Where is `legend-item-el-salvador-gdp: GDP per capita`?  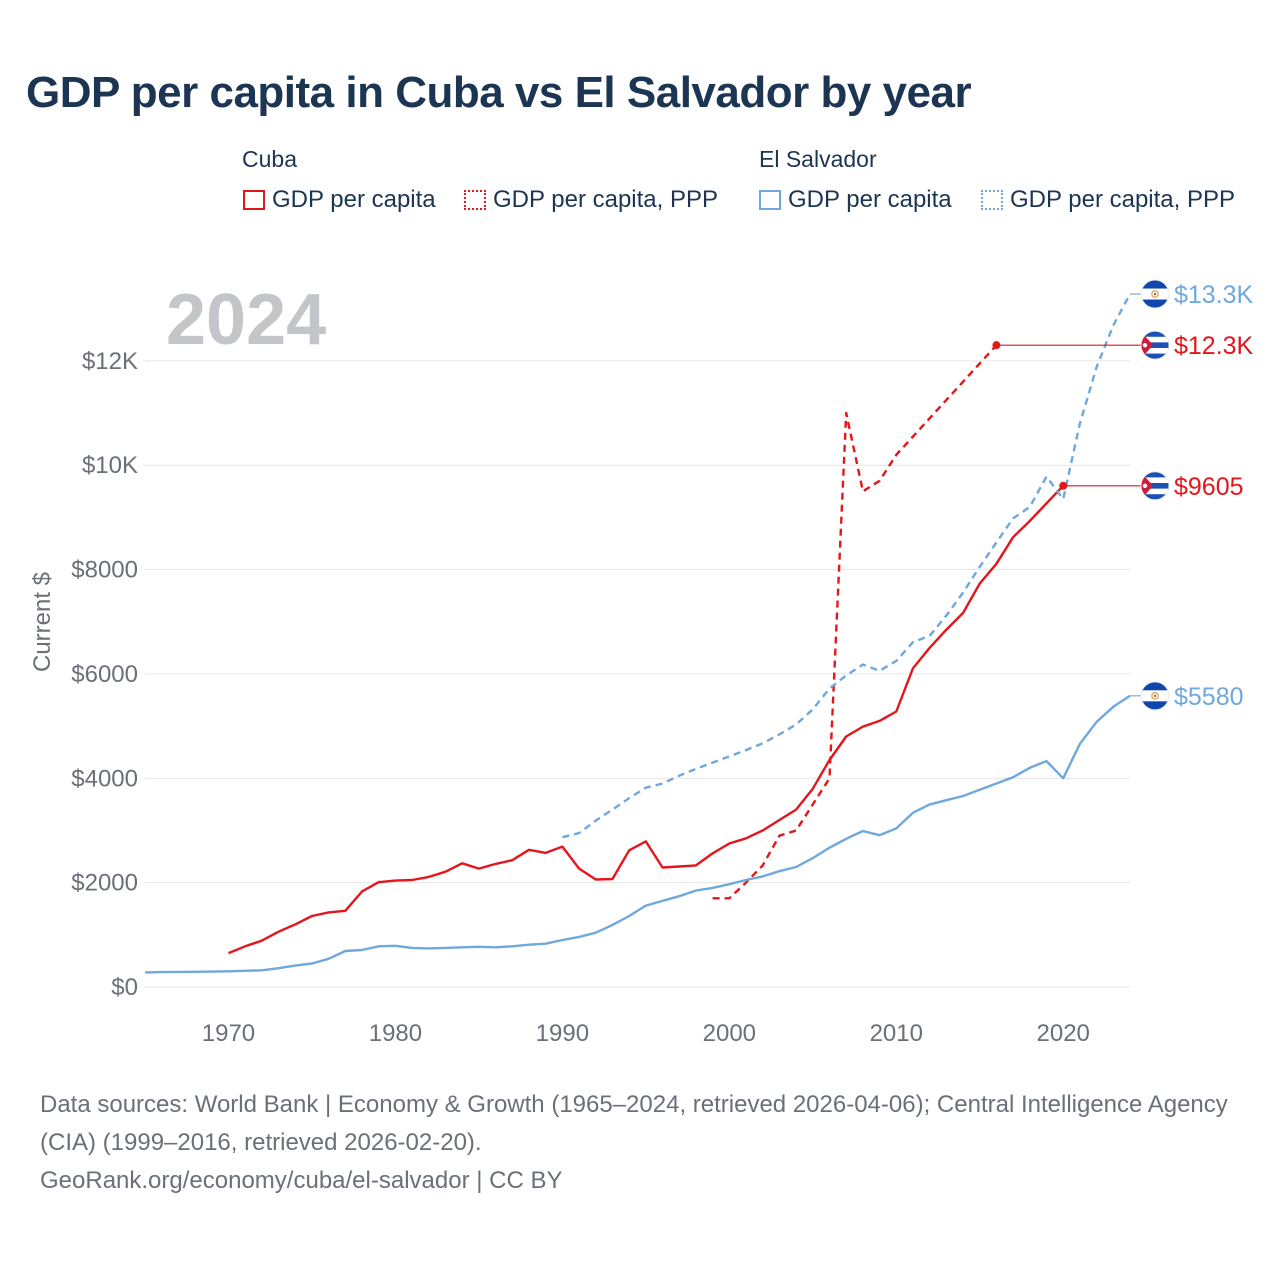 legend-item-el-salvador-gdp: GDP per capita is located at coordinates (855, 200).